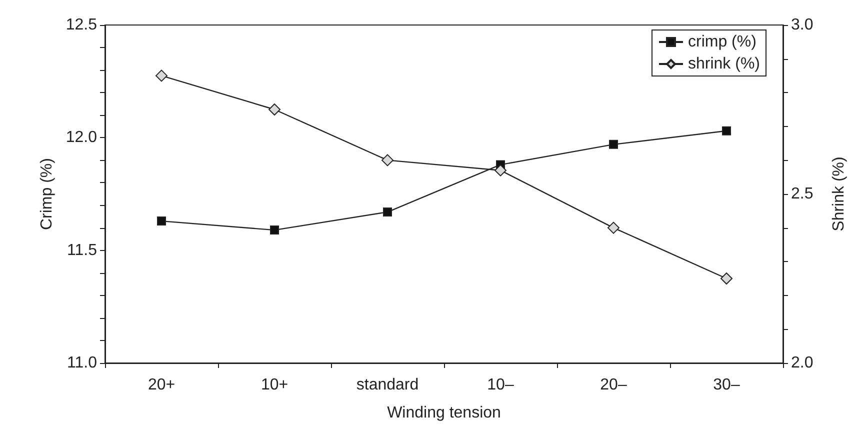 The height and width of the screenshot is (447, 864). What do you see at coordinates (387, 385) in the screenshot?
I see `x-tick-label: standard` at bounding box center [387, 385].